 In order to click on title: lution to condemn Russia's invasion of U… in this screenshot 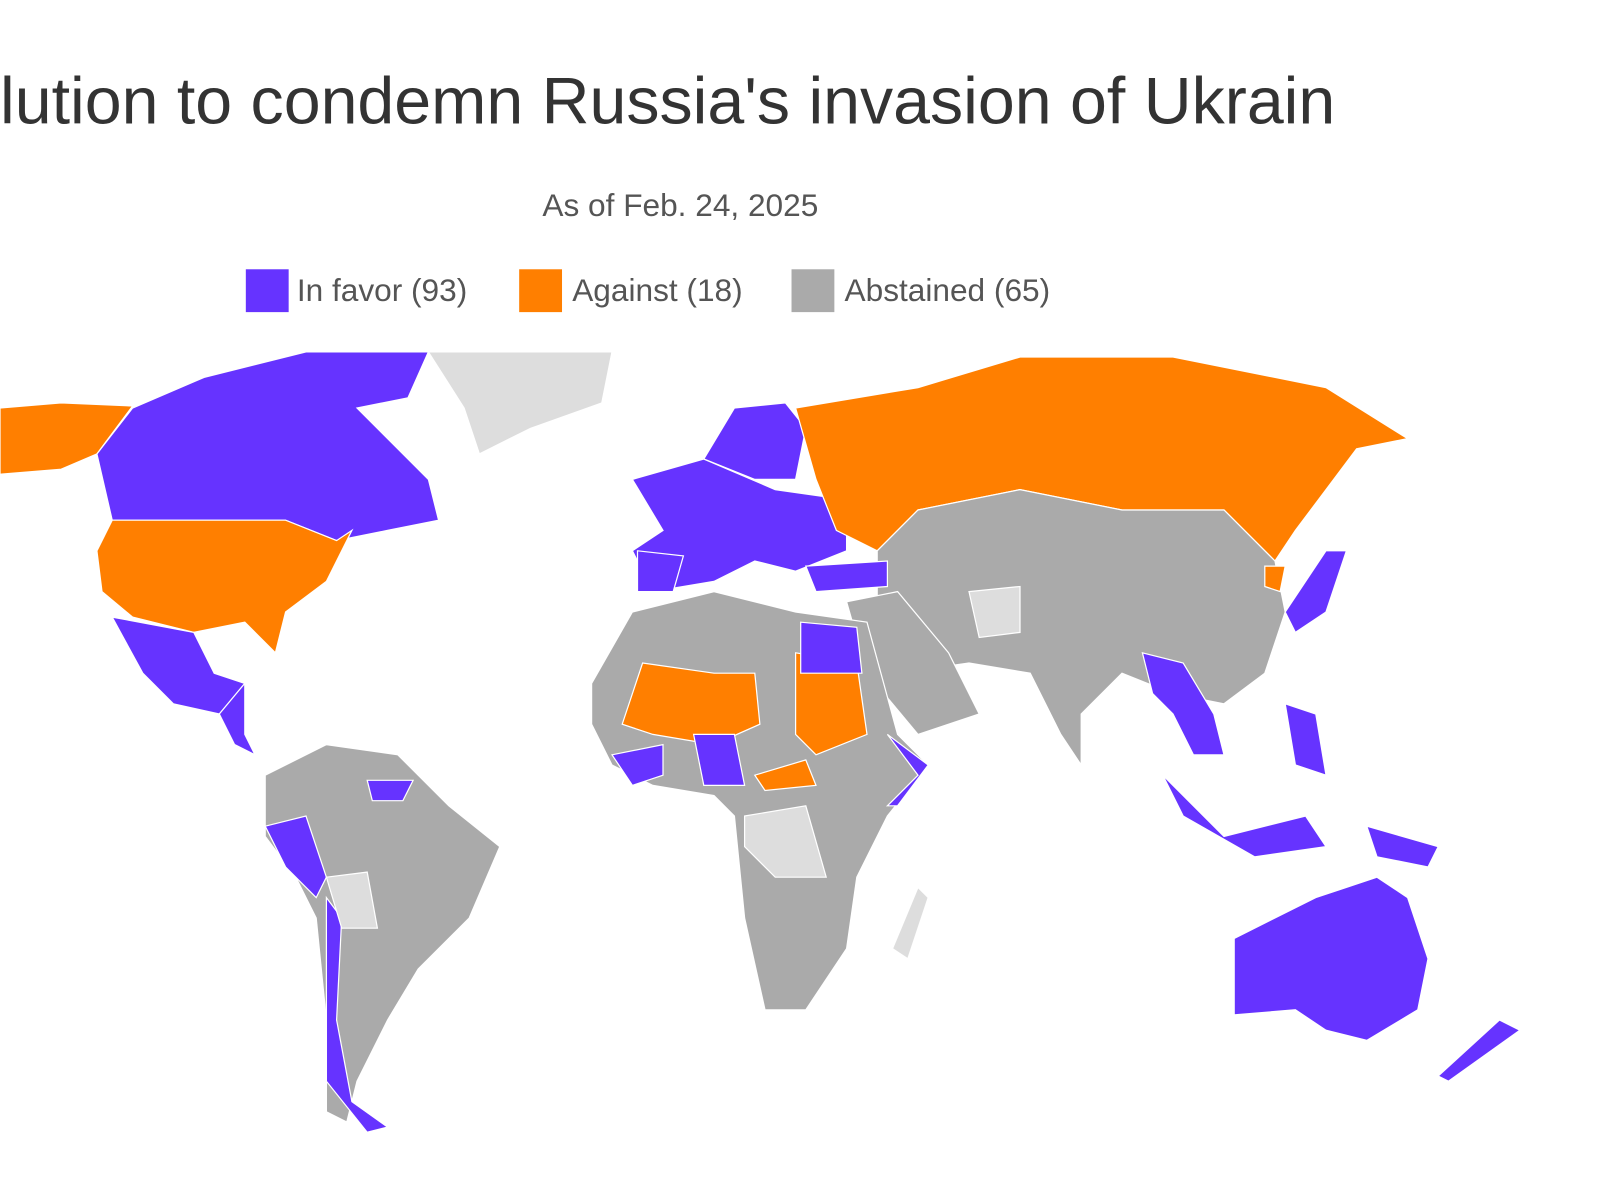, I will do `click(667, 101)`.